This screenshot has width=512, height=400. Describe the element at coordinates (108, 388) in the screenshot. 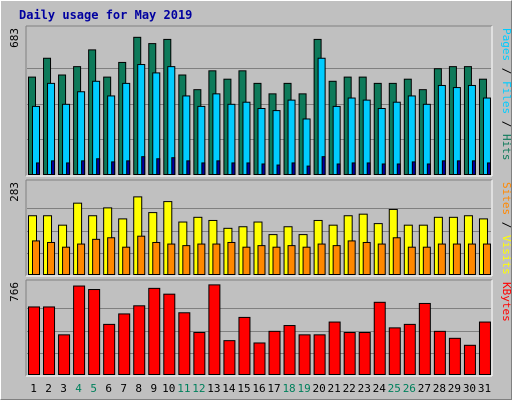

I see `x-tick-label: 6` at that location.